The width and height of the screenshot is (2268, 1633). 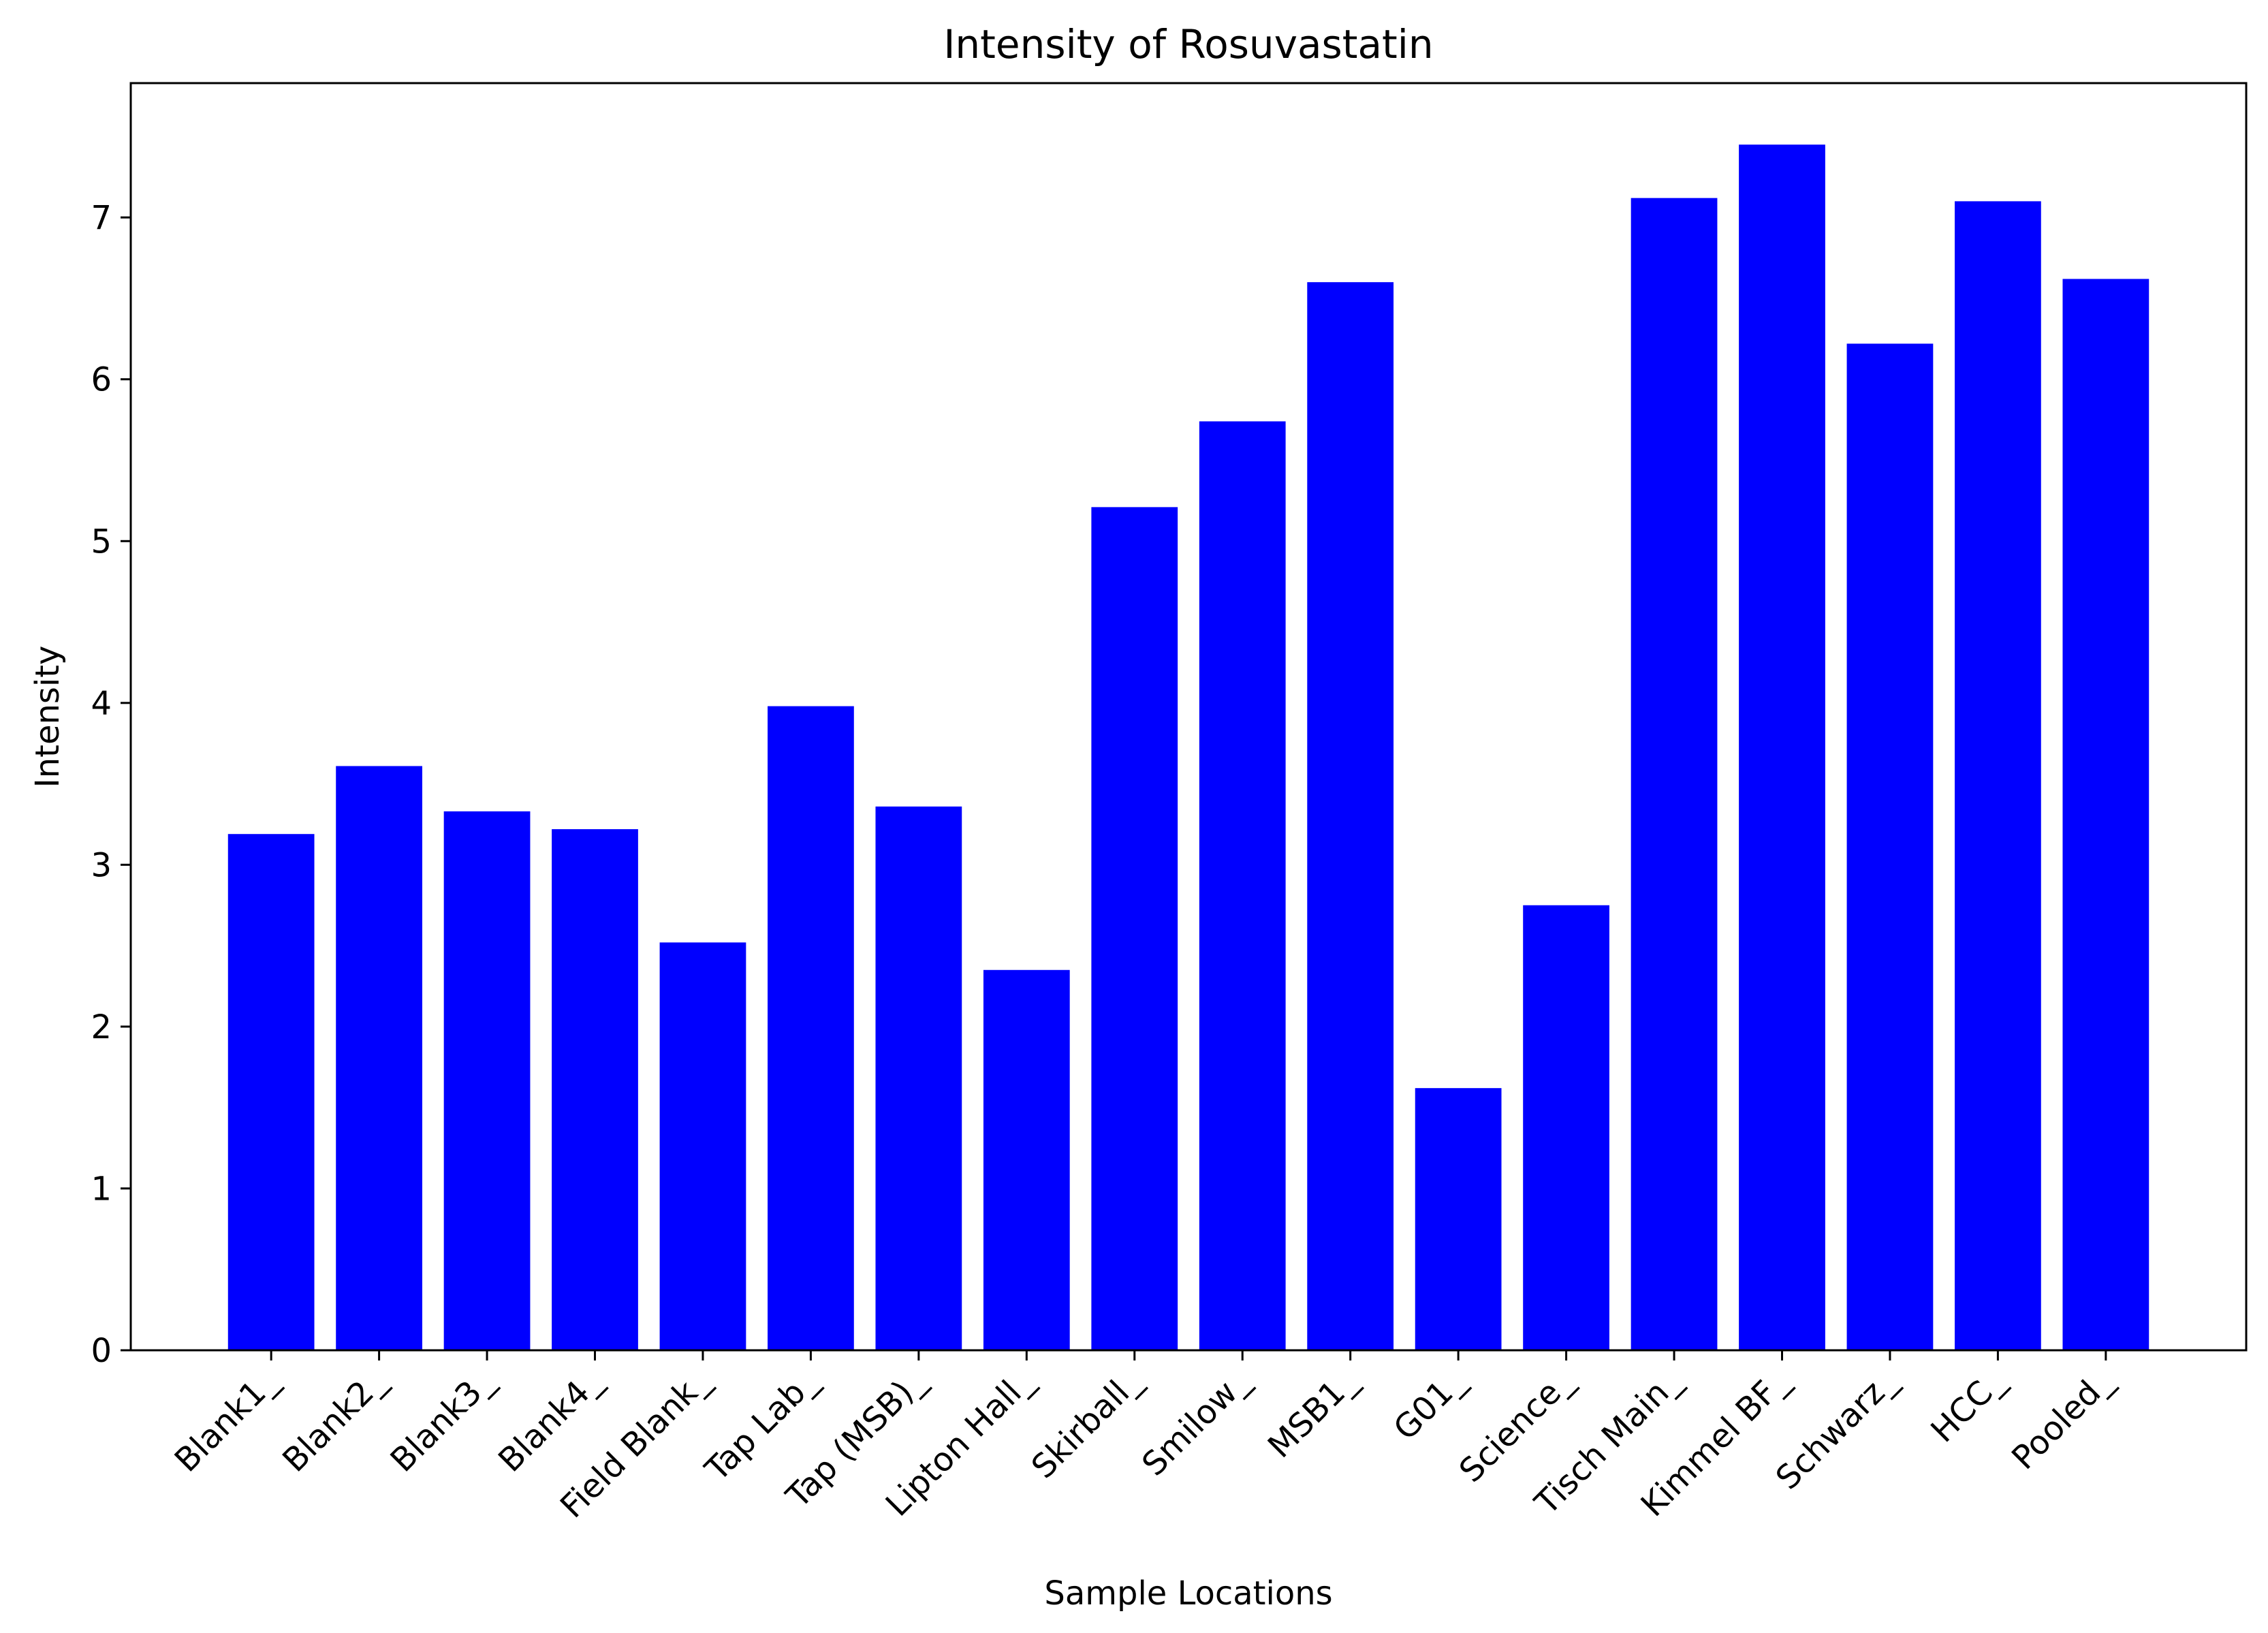 I want to click on y-tick-label: 6, so click(x=101, y=380).